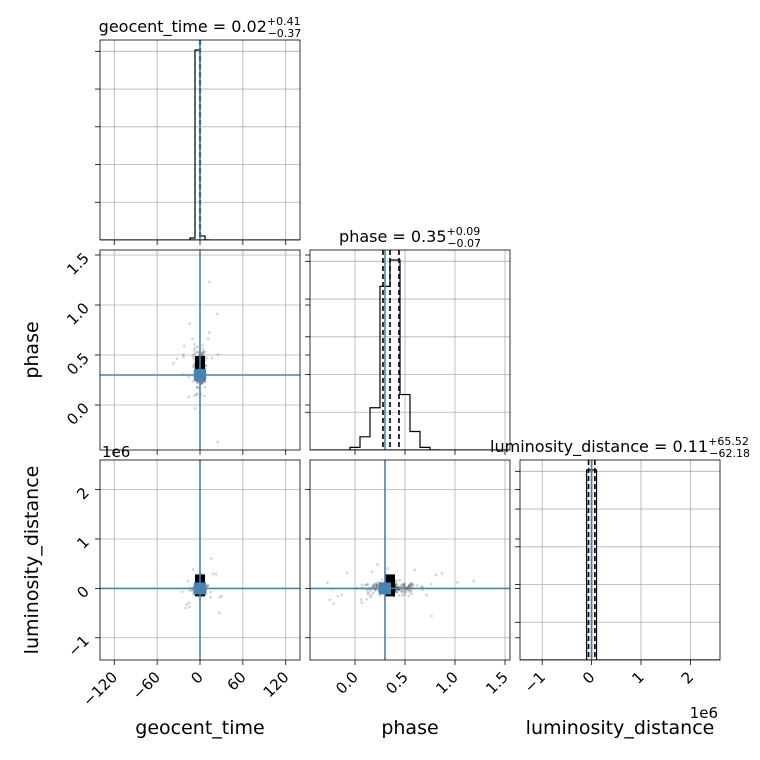 The height and width of the screenshot is (760, 760). I want to click on x-tick-label: 1.0, so click(447, 683).